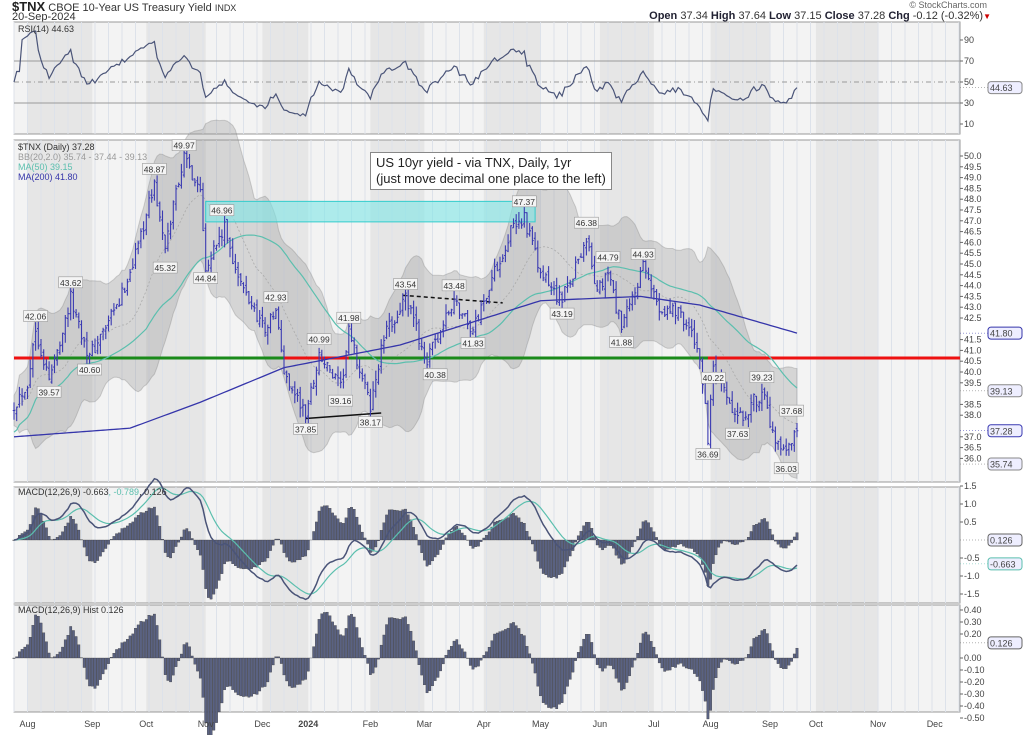  Describe the element at coordinates (473, 343) in the screenshot. I see `price-label: 41.83` at that location.